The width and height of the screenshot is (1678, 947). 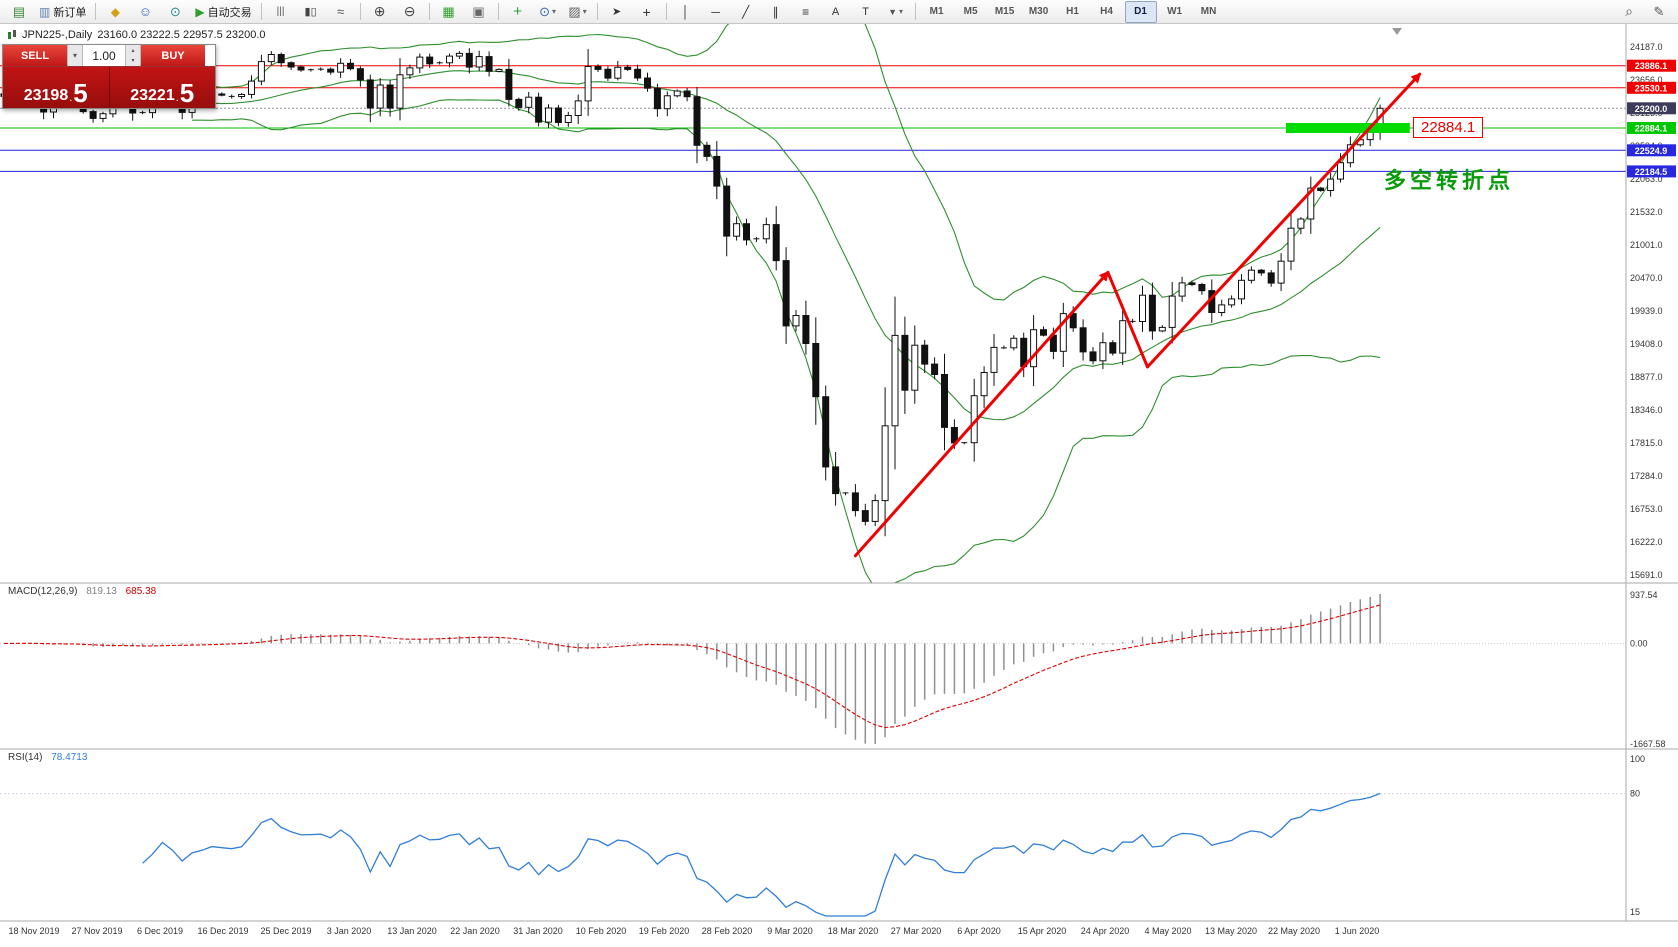 I want to click on tile-windows-icon: ▣, so click(x=478, y=11).